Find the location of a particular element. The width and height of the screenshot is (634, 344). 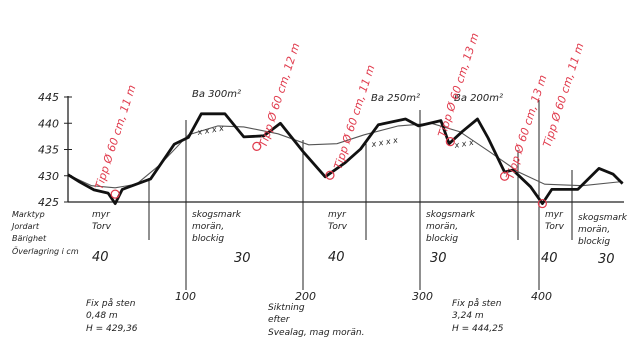

segment-3: myr Torv 40 is located at coordinates (338, 237).